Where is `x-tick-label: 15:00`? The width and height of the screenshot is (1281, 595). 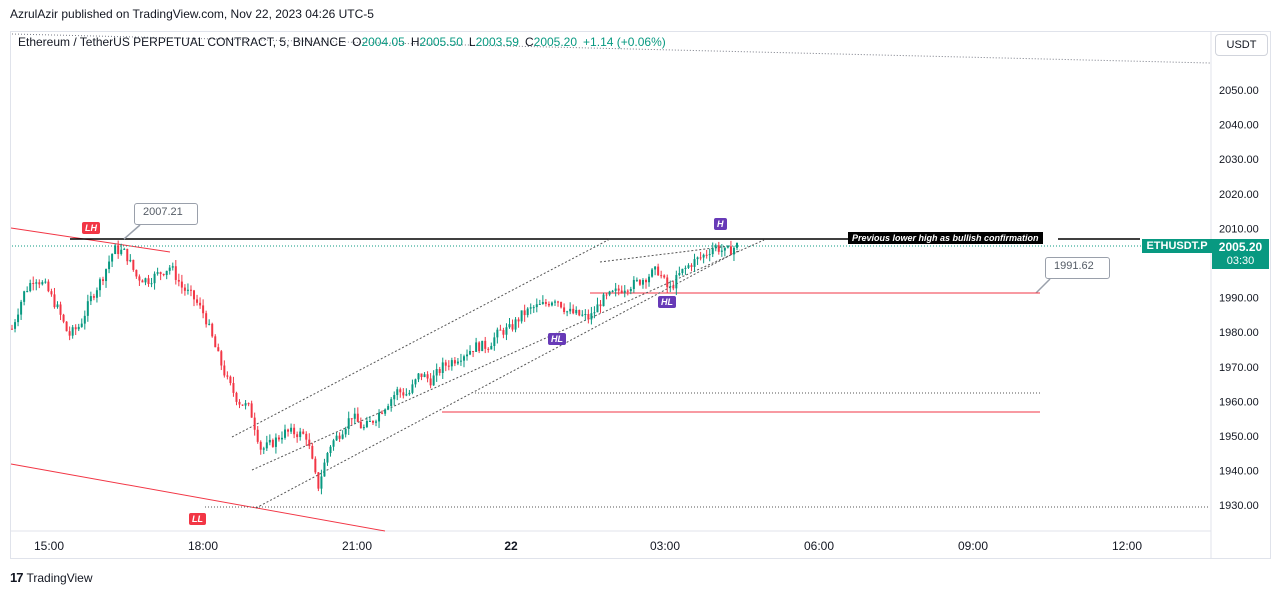
x-tick-label: 15:00 is located at coordinates (49, 546).